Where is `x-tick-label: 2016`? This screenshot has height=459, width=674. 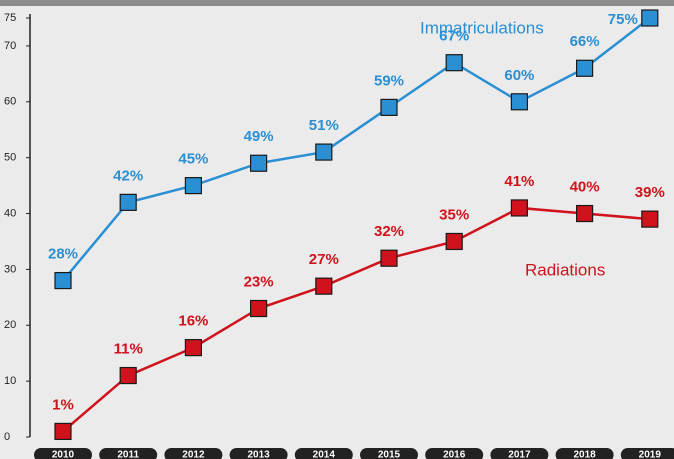
x-tick-label: 2016 is located at coordinates (454, 454).